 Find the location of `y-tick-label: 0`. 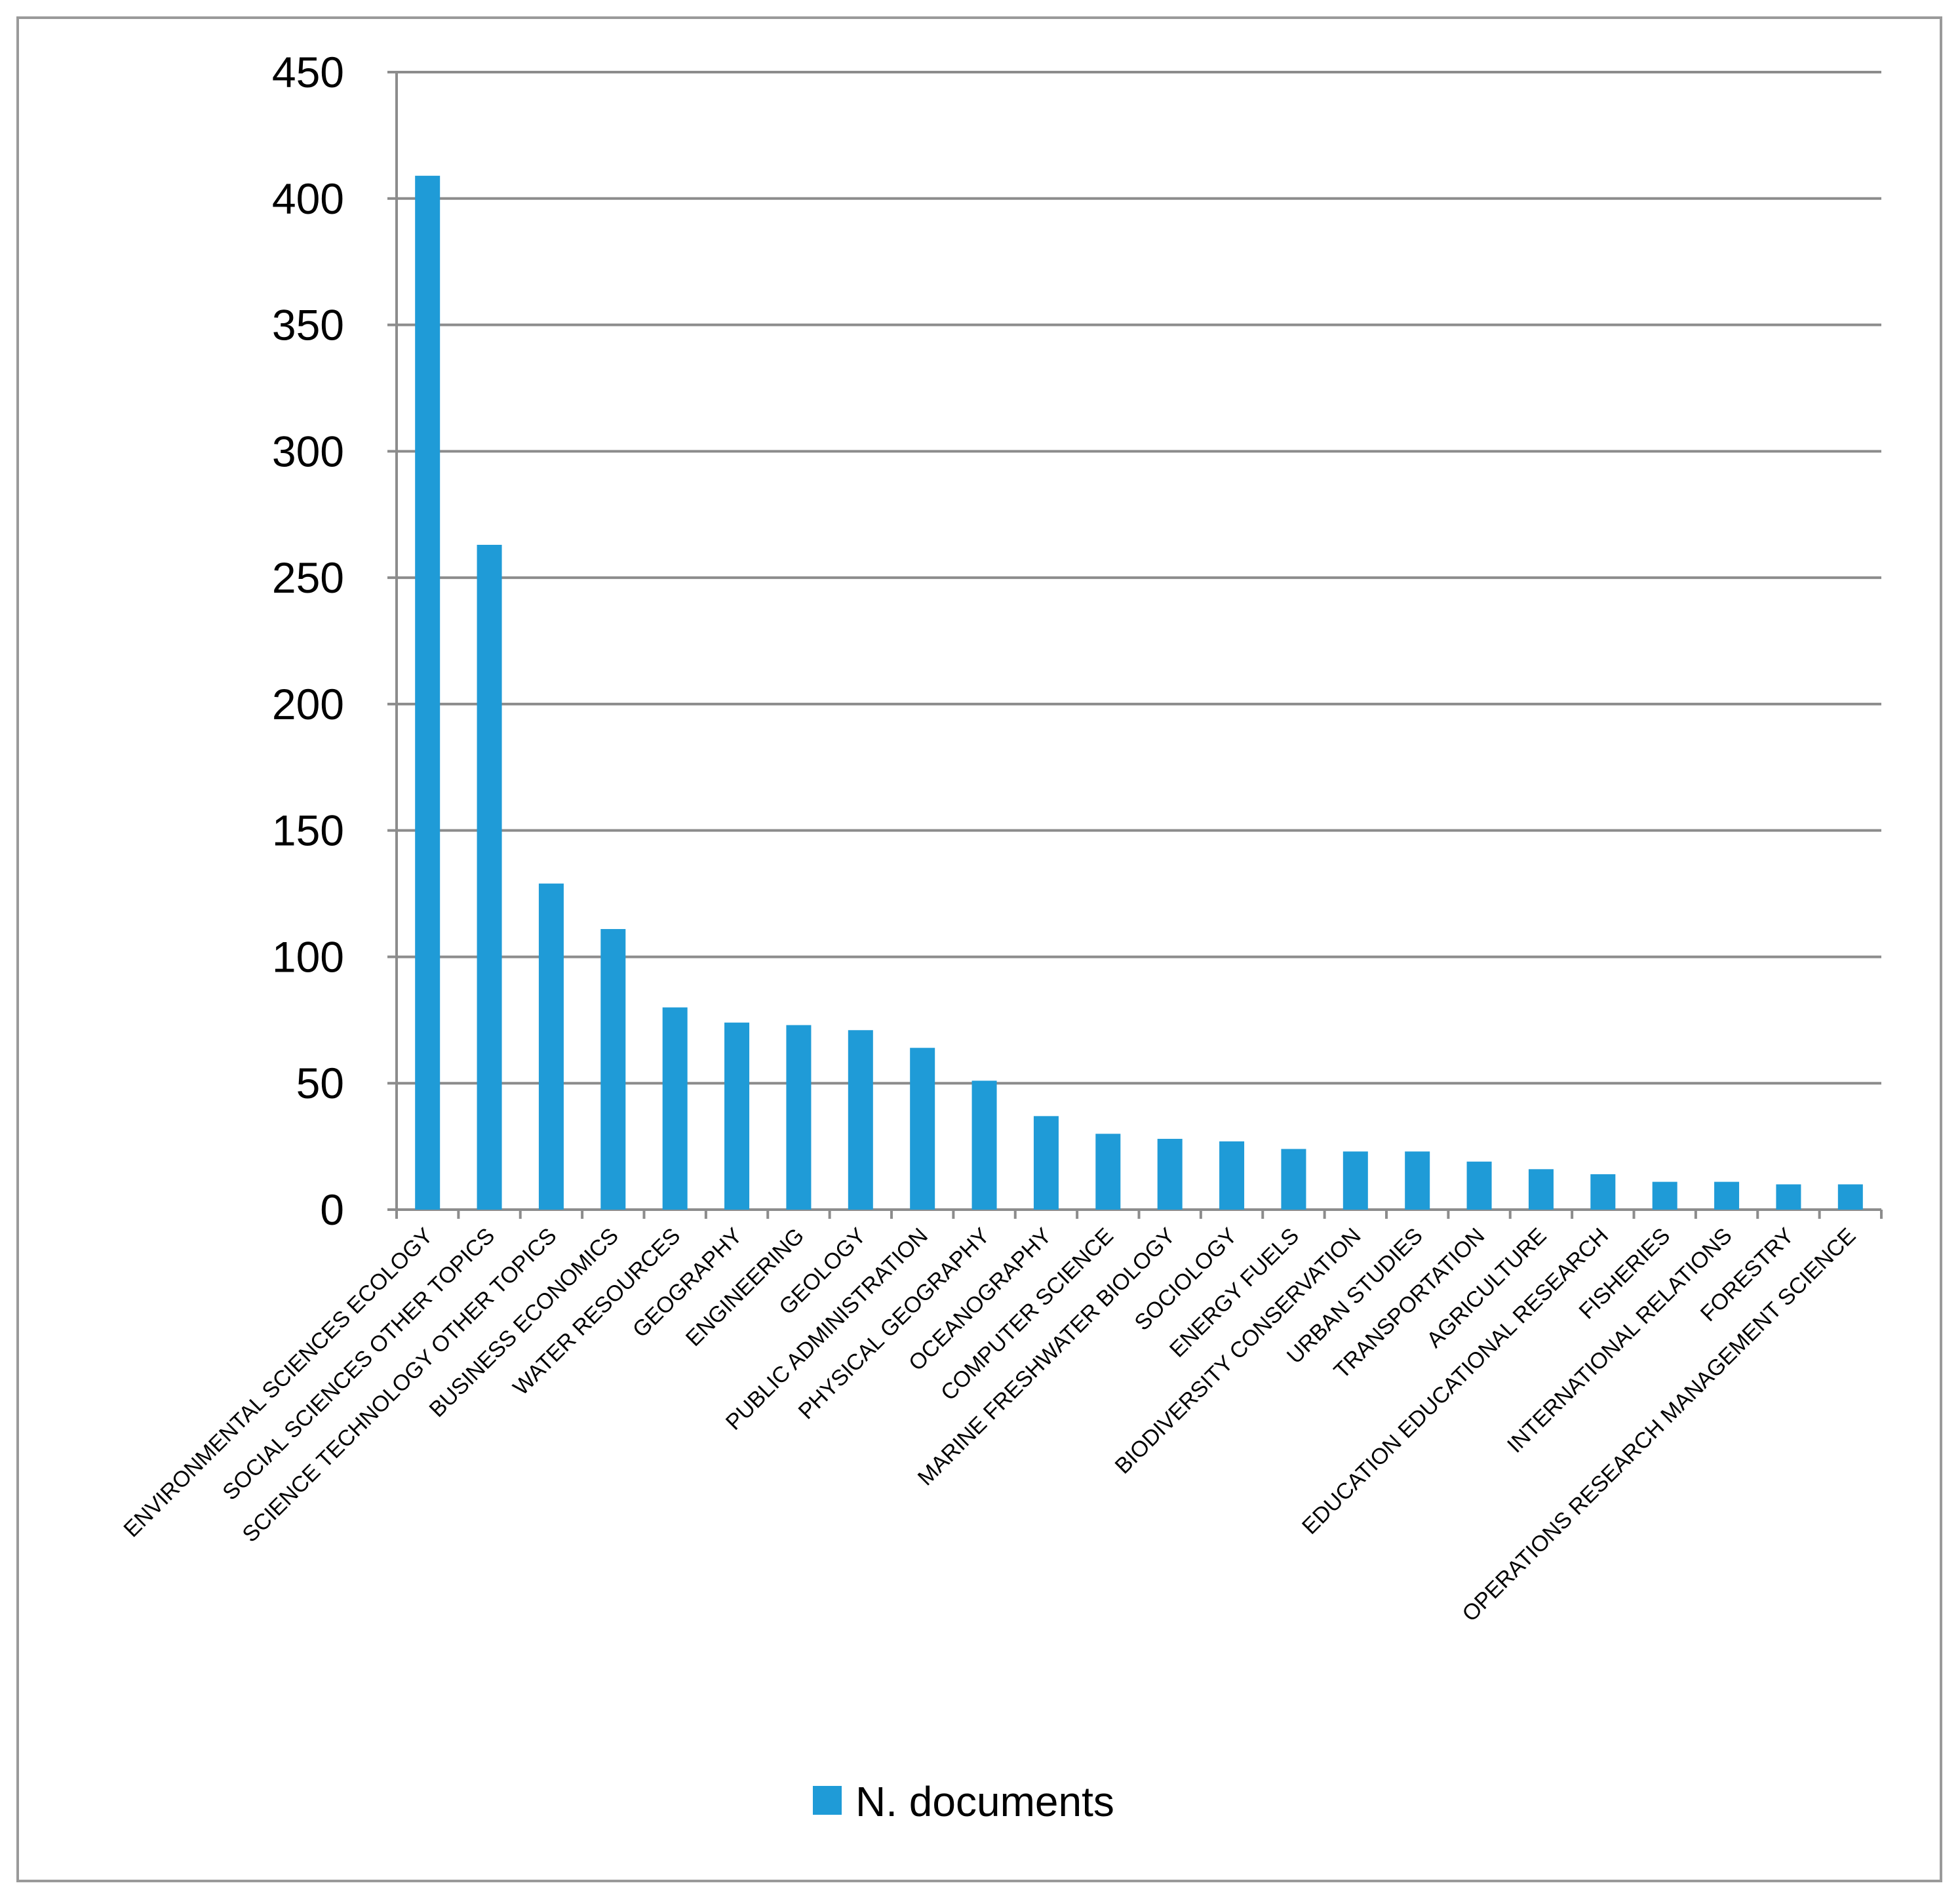

y-tick-label: 0 is located at coordinates (332, 1209).